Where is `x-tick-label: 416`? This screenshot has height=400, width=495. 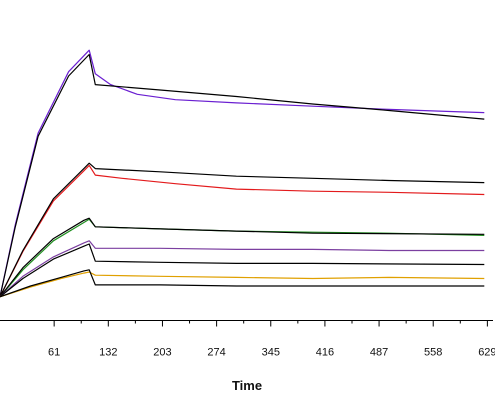 x-tick-label: 416 is located at coordinates (325, 353).